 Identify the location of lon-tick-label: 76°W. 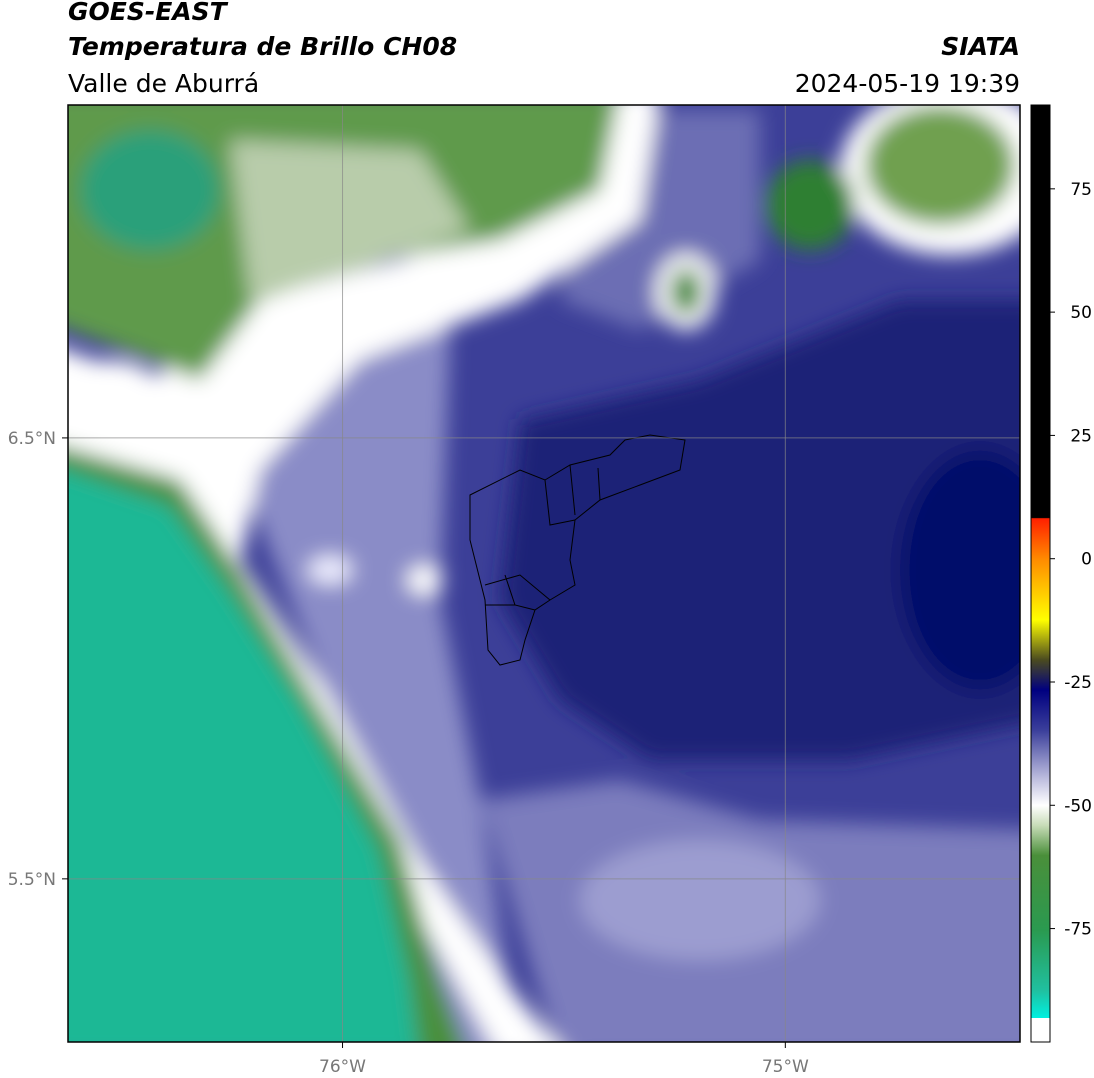
(342, 1067).